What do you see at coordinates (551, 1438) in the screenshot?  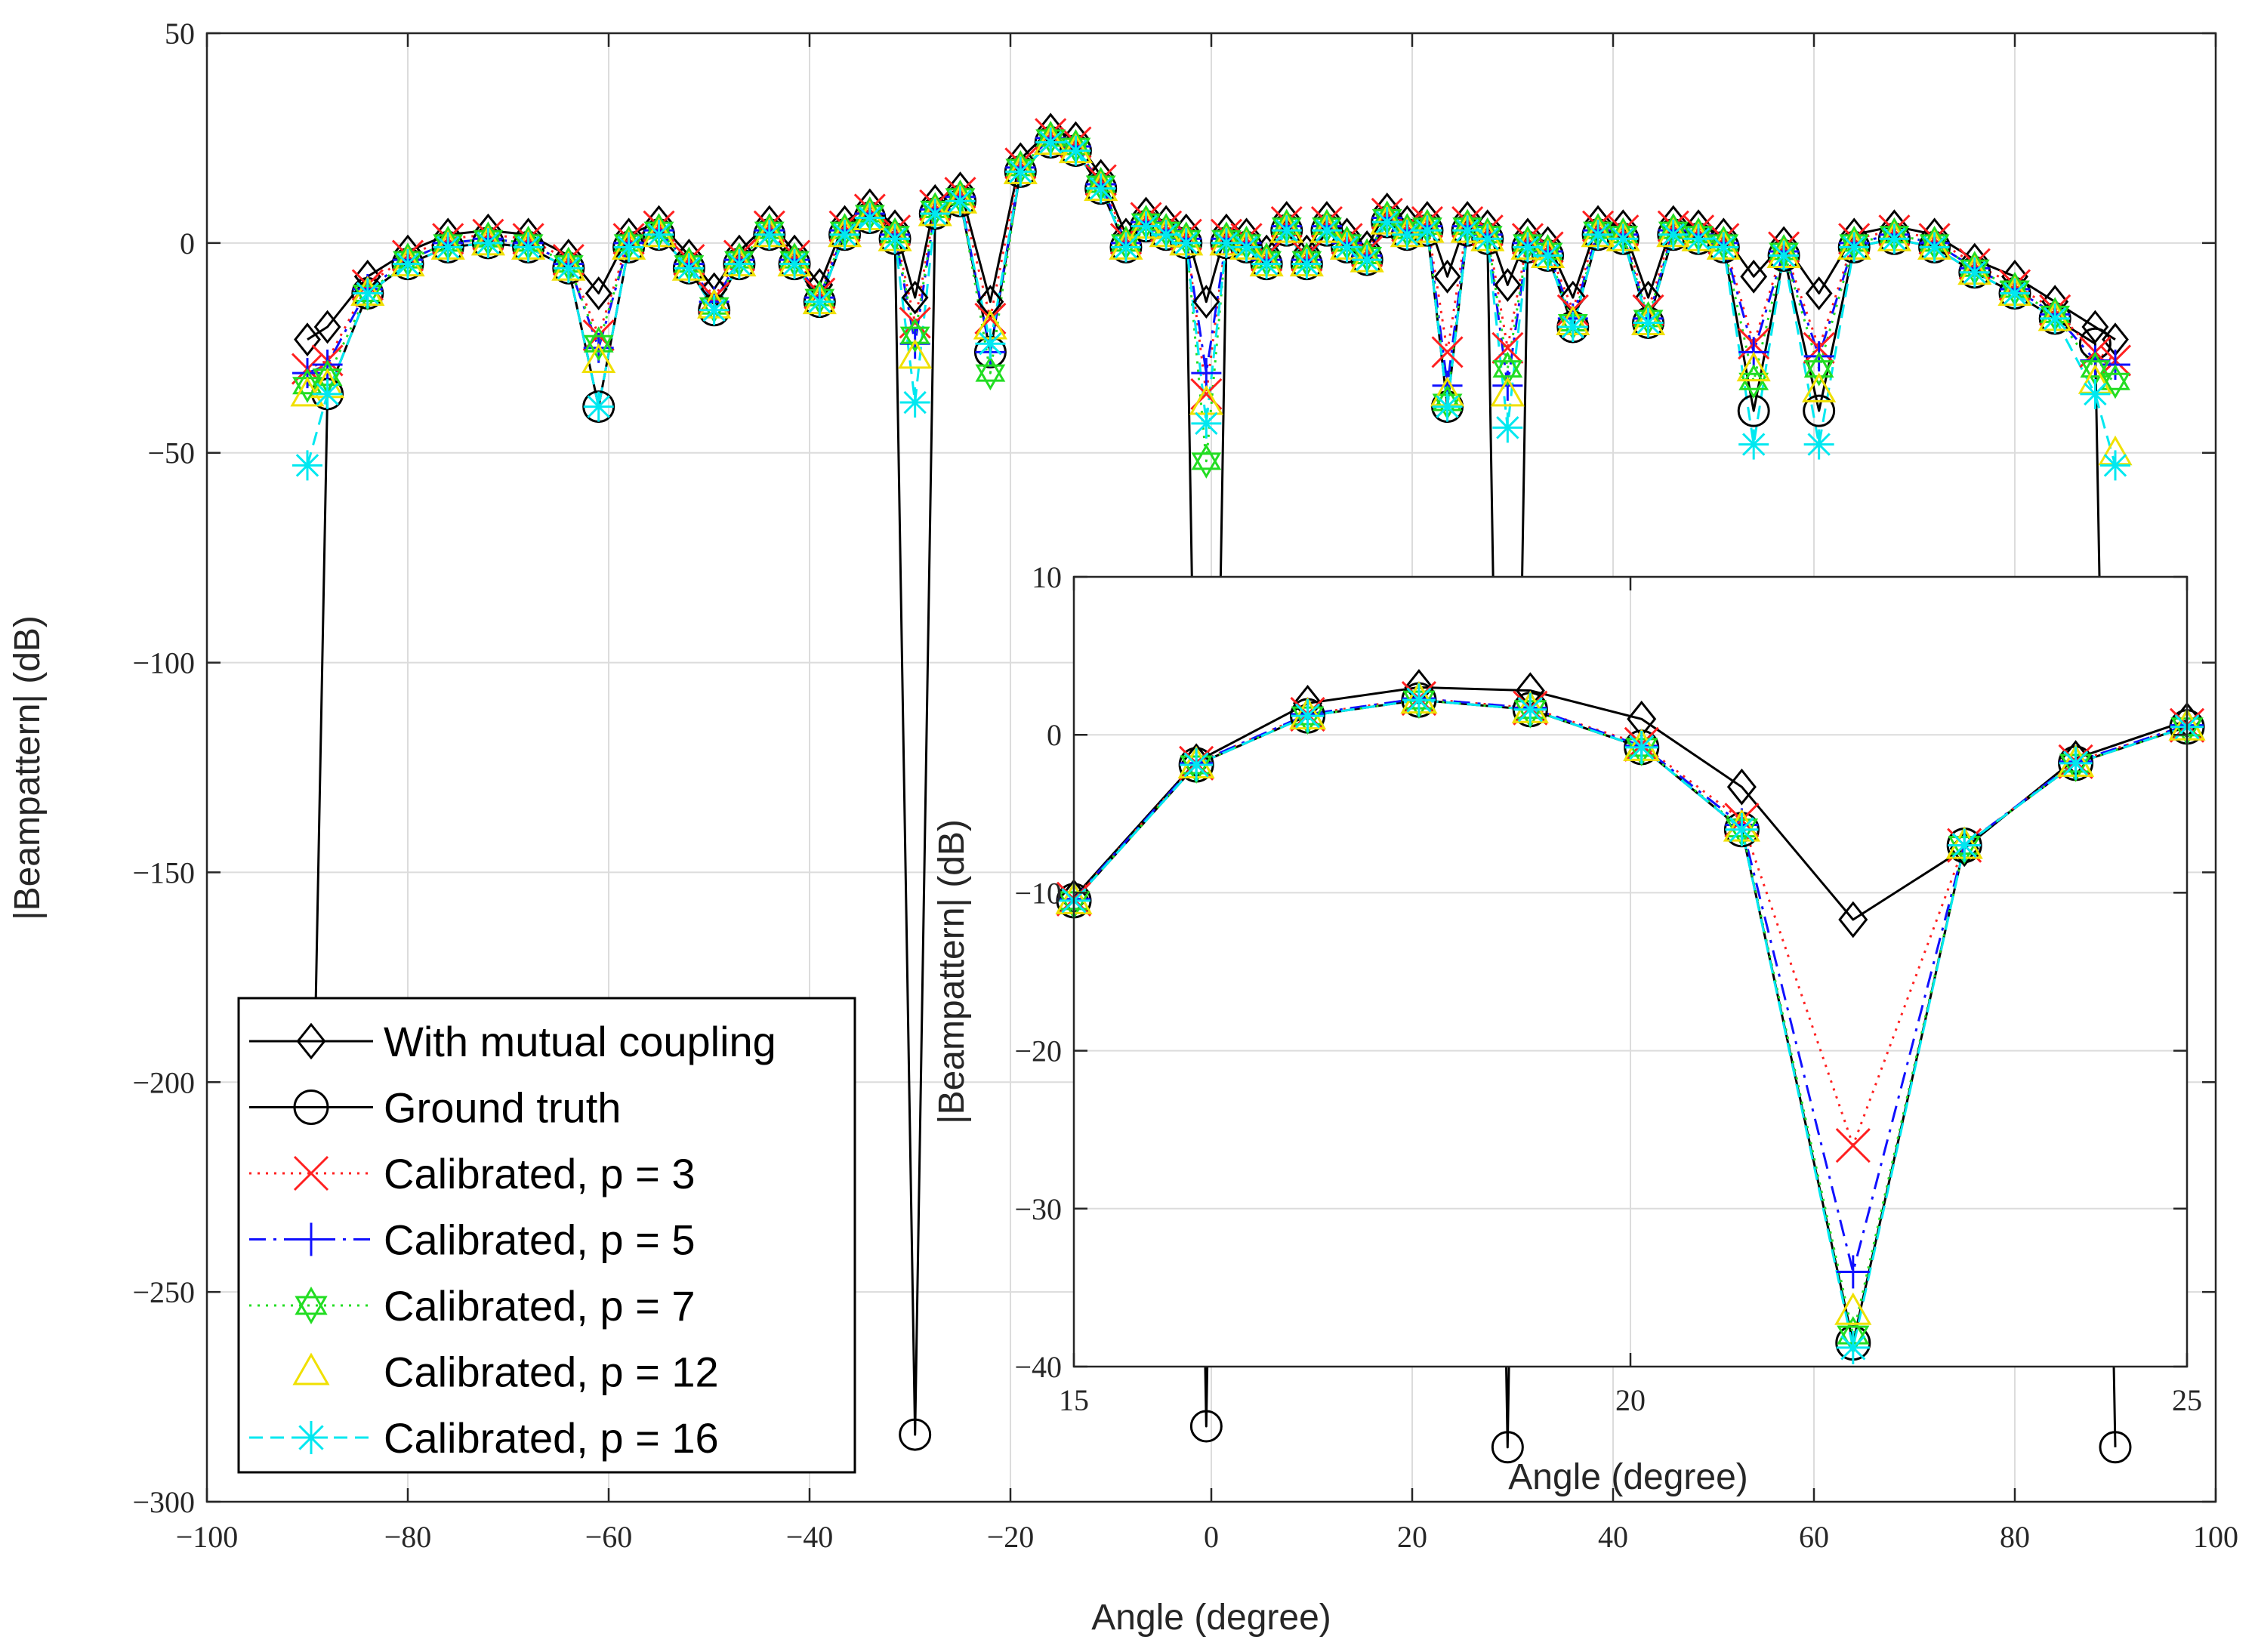 I see `legend-label: Calibrated, p = 16` at bounding box center [551, 1438].